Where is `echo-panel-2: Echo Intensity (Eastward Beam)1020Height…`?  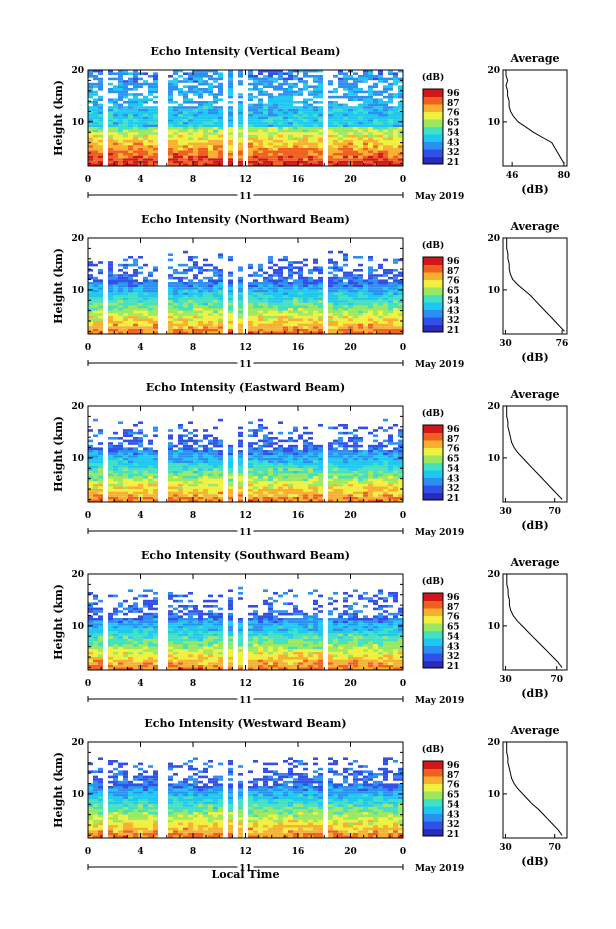 echo-panel-2: Echo Intensity (Eastward Beam)1020Height… is located at coordinates (310, 459).